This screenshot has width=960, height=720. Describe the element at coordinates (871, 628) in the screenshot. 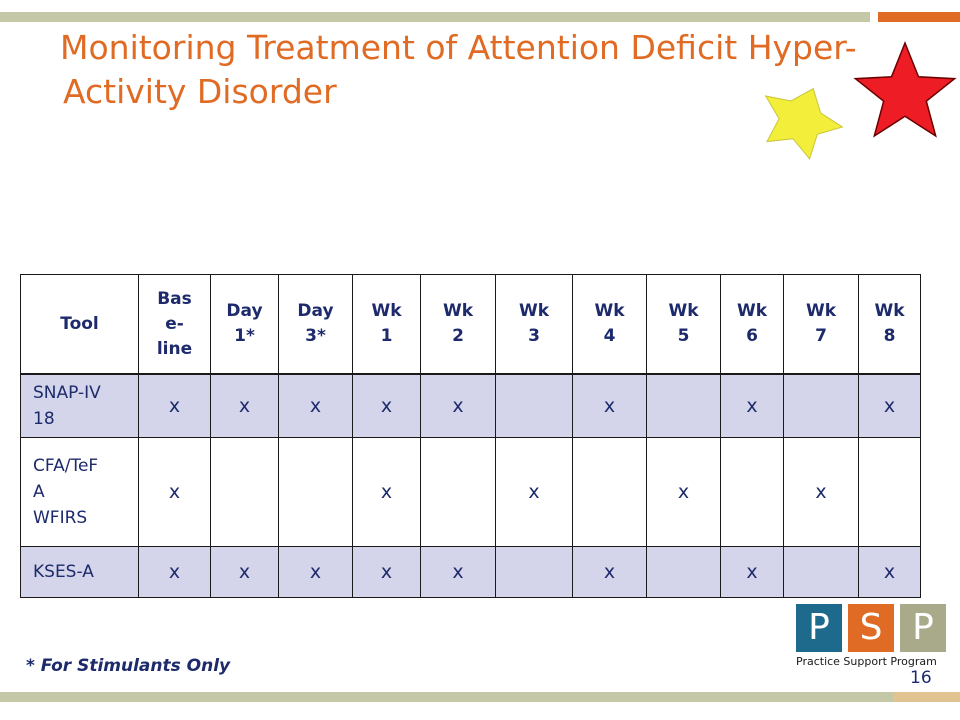

I see `logo-letter-s: S` at that location.